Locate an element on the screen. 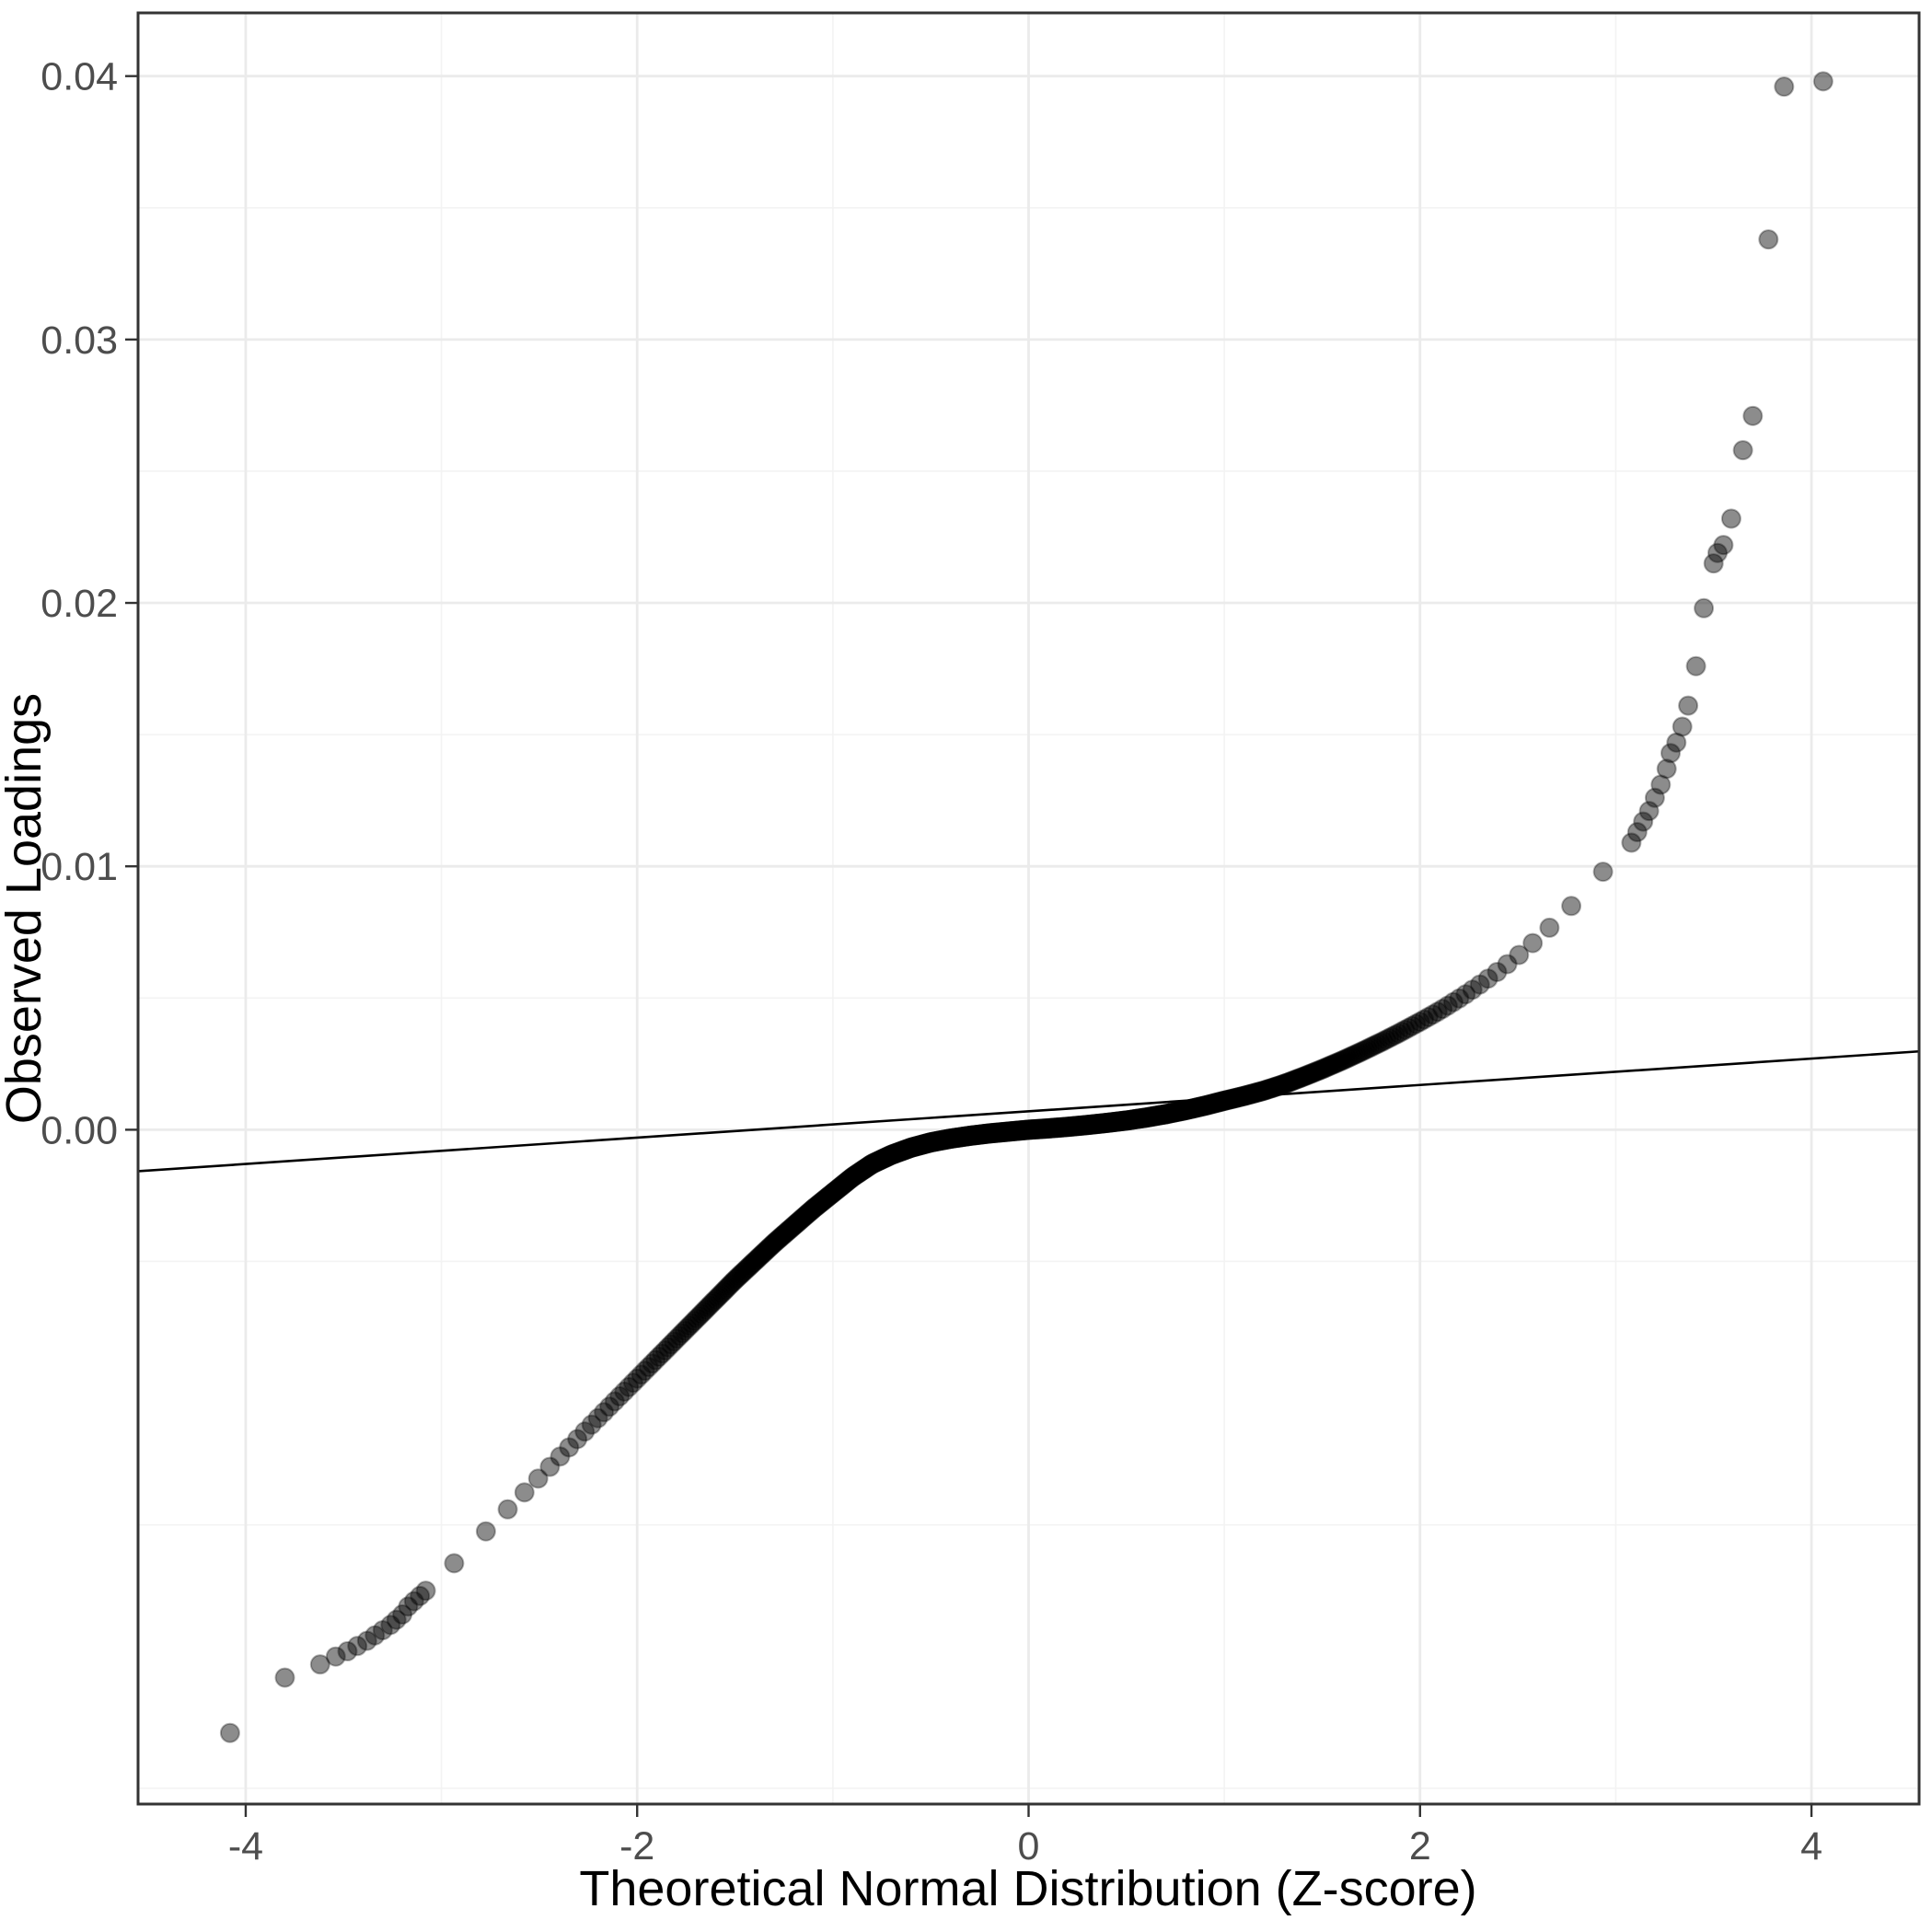  y-axis-title: Observed Loadings is located at coordinates (26, 909).